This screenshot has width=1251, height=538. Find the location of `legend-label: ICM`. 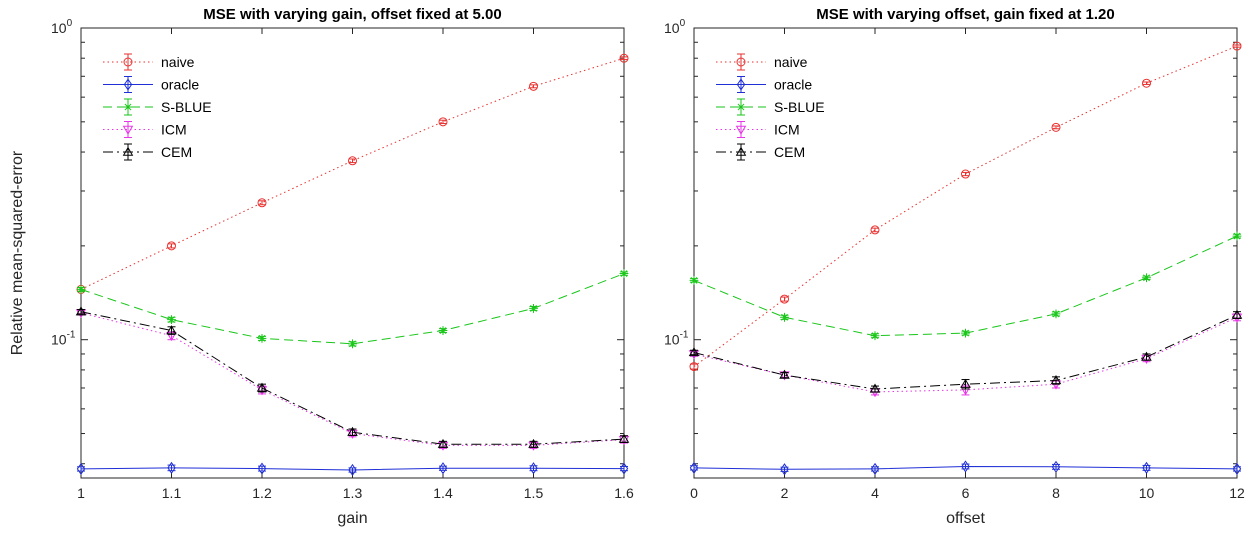

legend-label: ICM is located at coordinates (174, 130).